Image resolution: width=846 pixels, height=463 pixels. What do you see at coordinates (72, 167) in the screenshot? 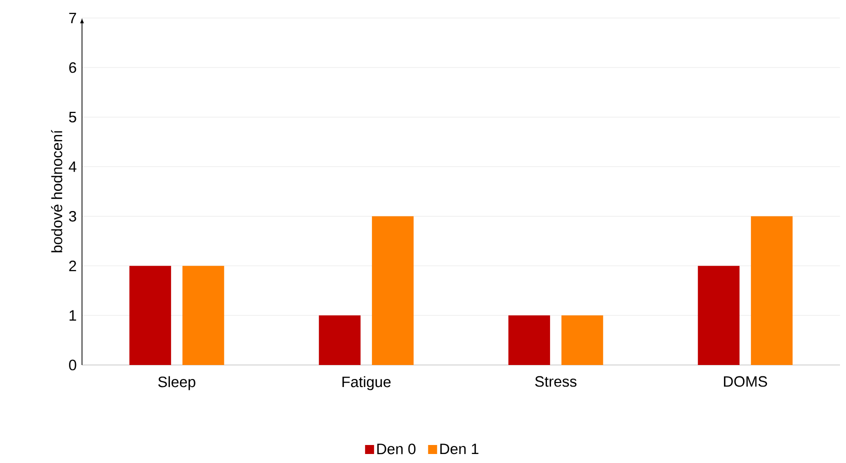
I see `y-tick-label: 4` at bounding box center [72, 167].